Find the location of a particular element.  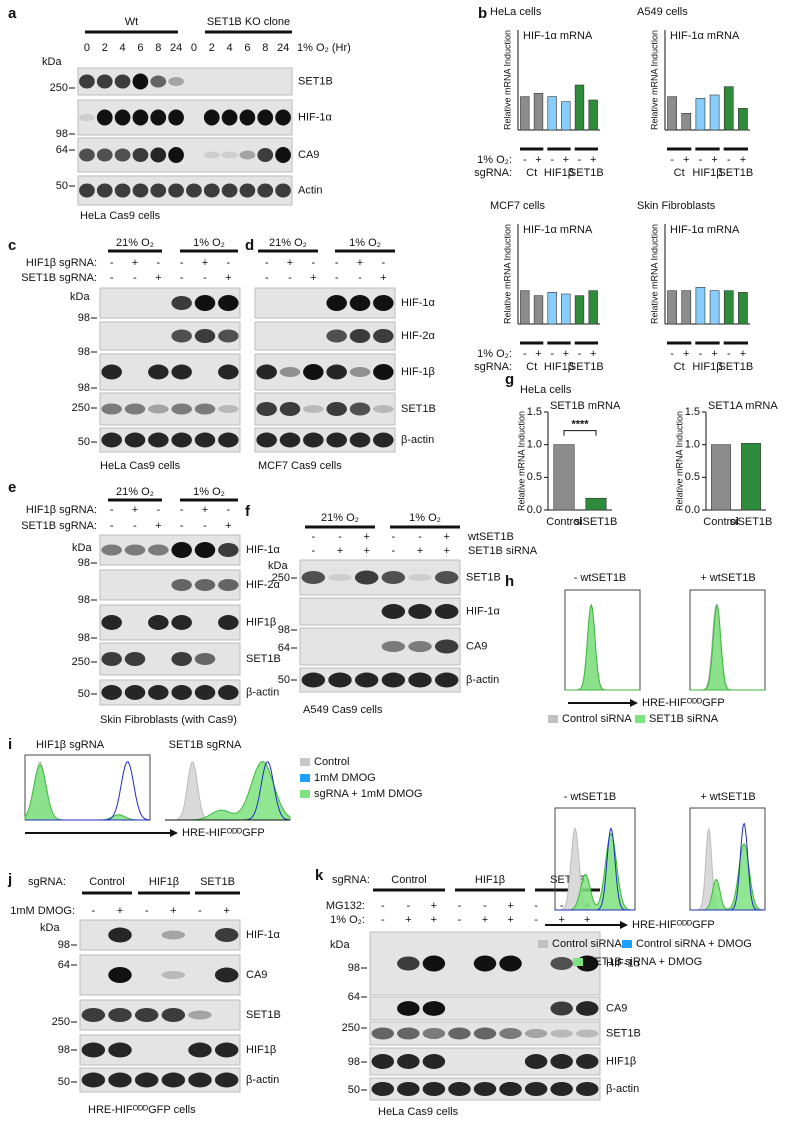

x-tick-label: siSET1B is located at coordinates (596, 522).